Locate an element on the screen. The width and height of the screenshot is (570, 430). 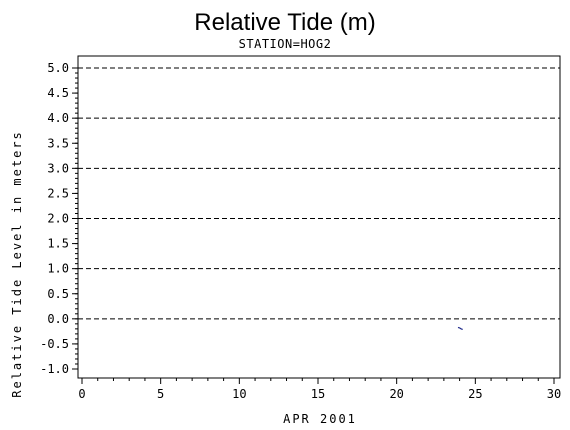
y-tick-label-2: 0.0 is located at coordinates (58, 319).